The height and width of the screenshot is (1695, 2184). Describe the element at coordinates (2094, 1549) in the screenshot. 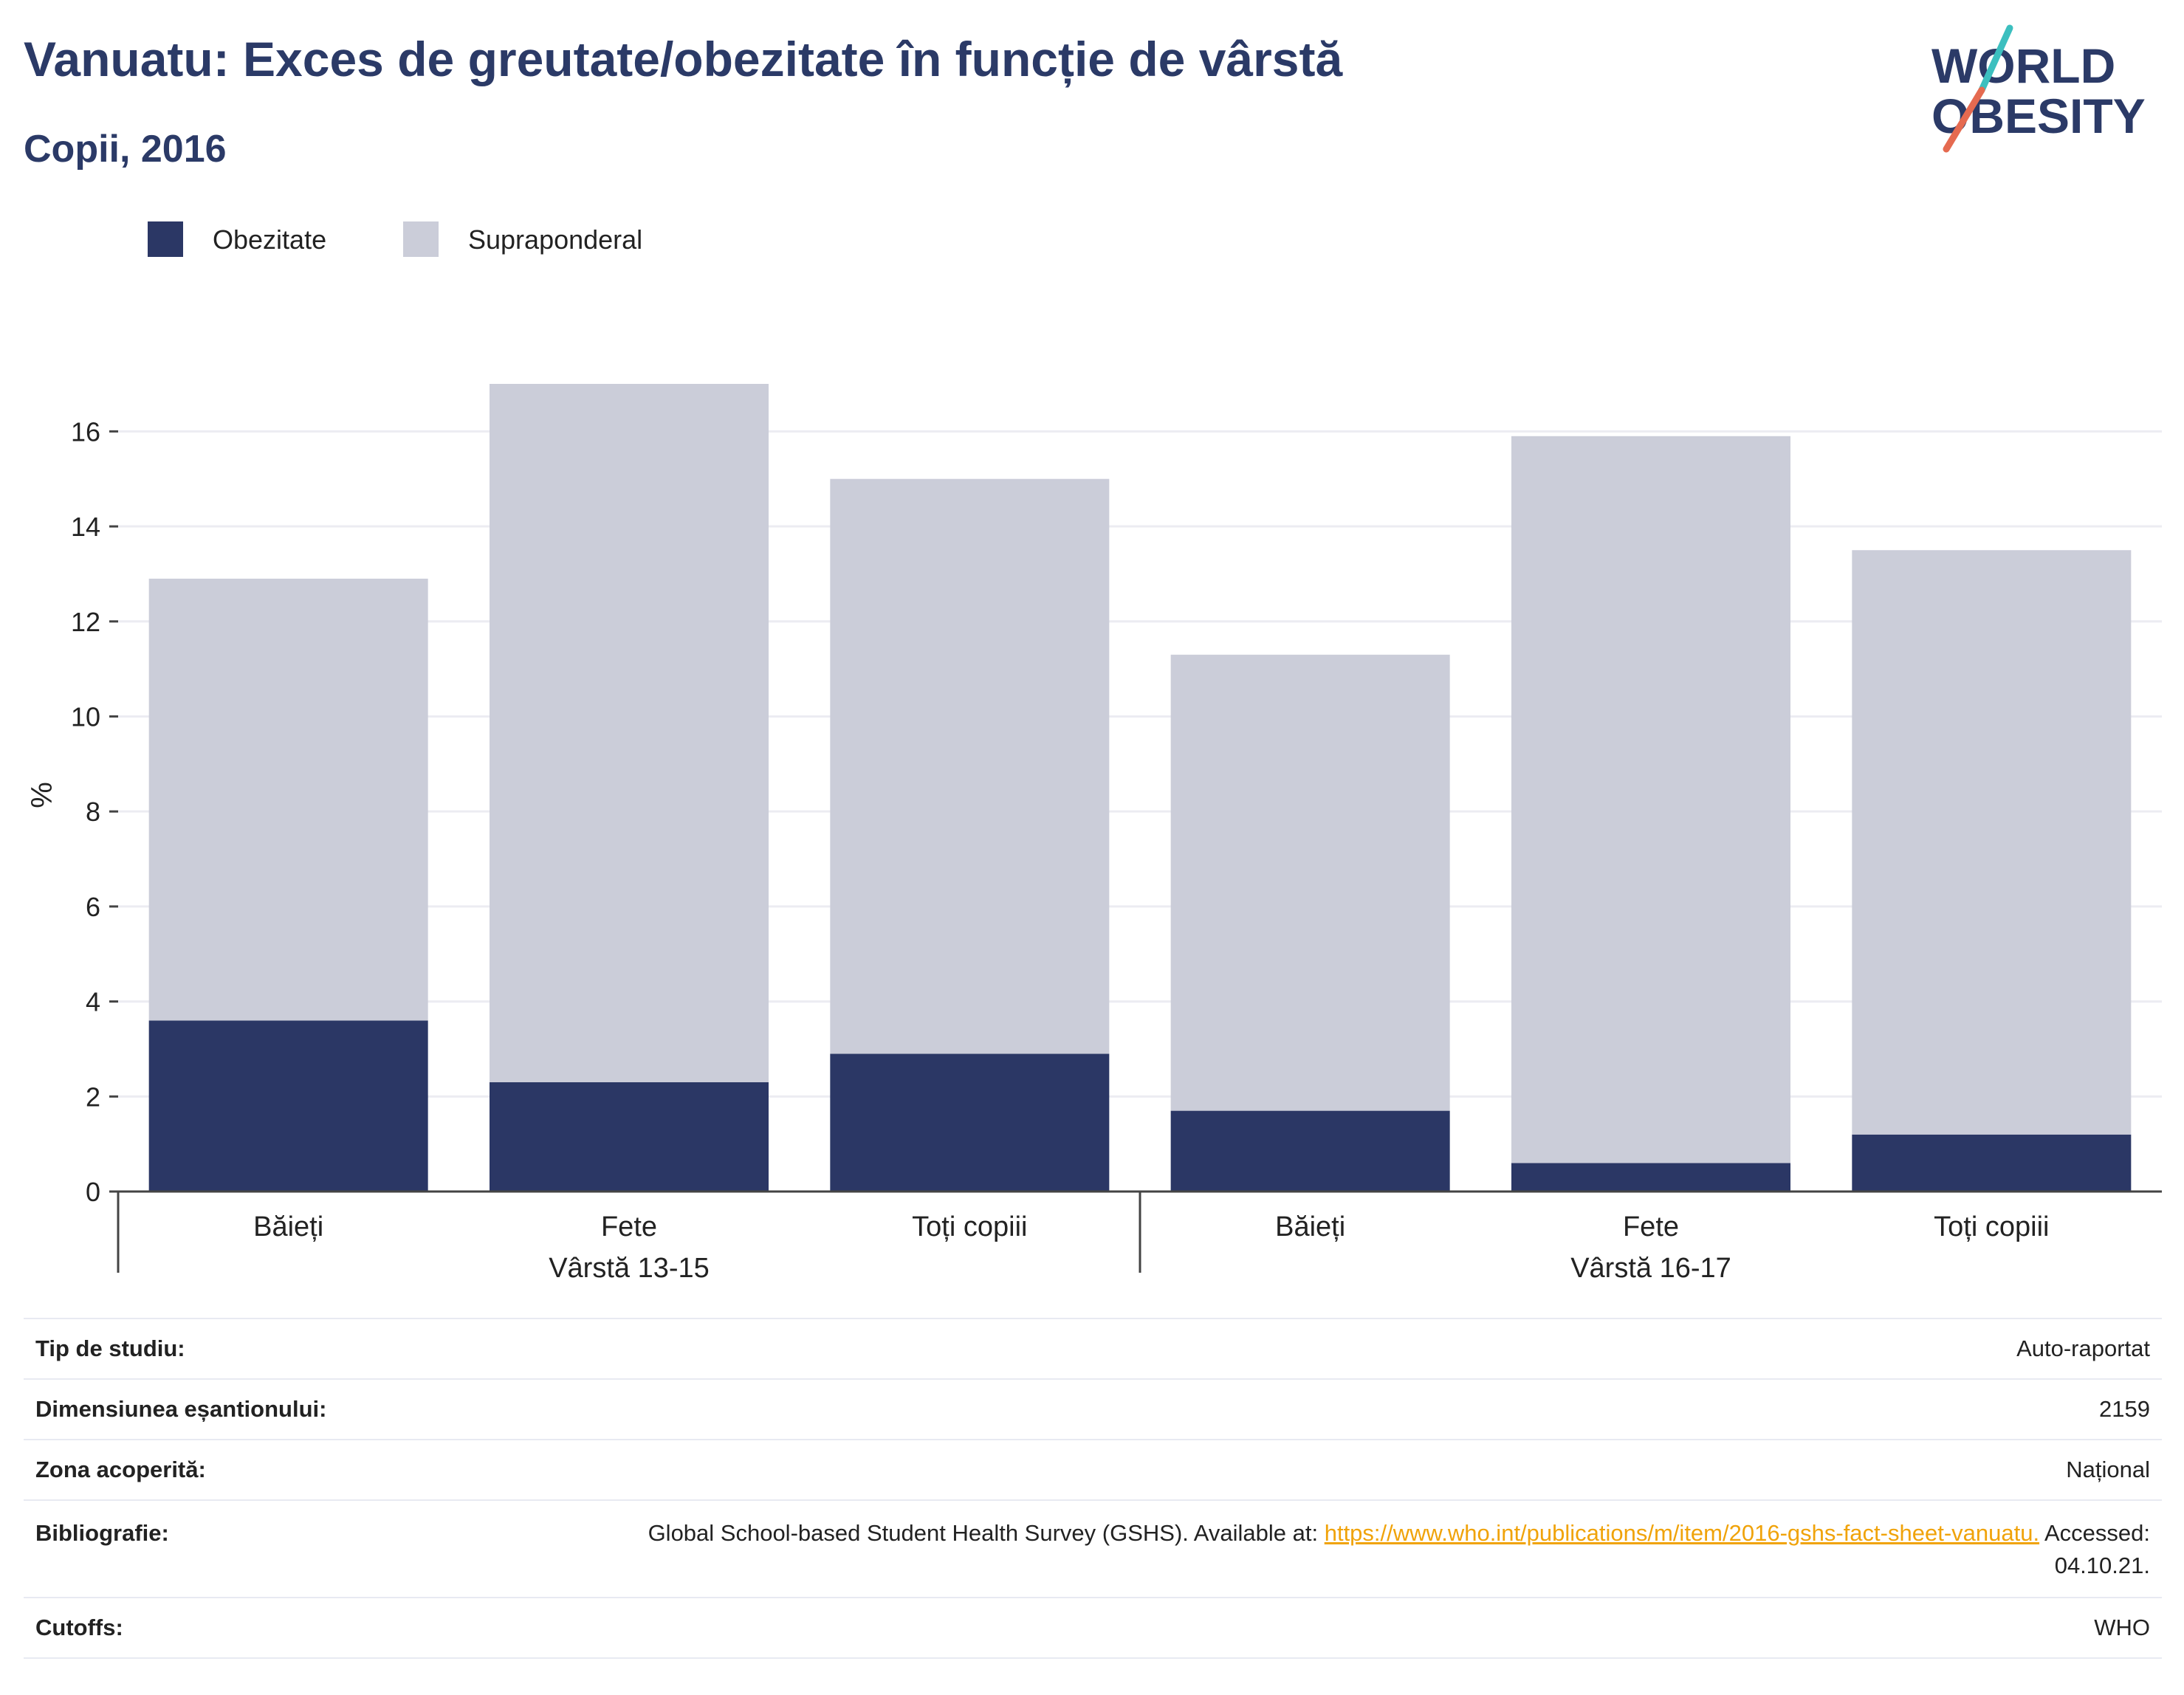

I see `bibliography-suffix: Accessed: 04.10.21.` at that location.